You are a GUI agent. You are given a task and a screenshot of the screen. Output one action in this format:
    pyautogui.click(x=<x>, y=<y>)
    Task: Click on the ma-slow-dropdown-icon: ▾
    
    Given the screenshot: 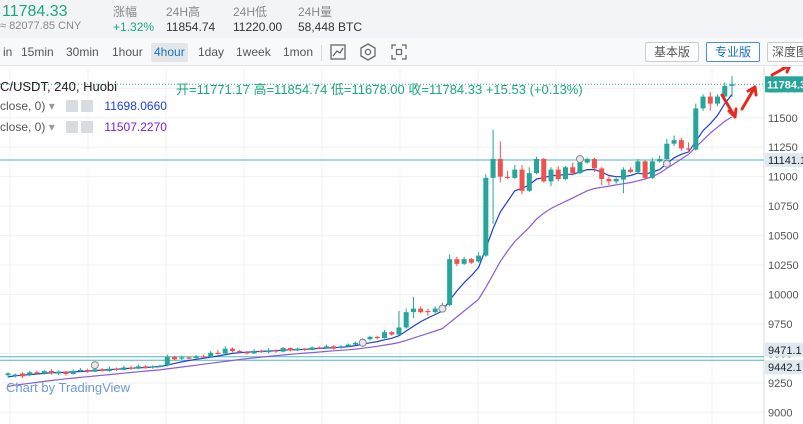 What is the action you would take?
    pyautogui.click(x=51, y=127)
    